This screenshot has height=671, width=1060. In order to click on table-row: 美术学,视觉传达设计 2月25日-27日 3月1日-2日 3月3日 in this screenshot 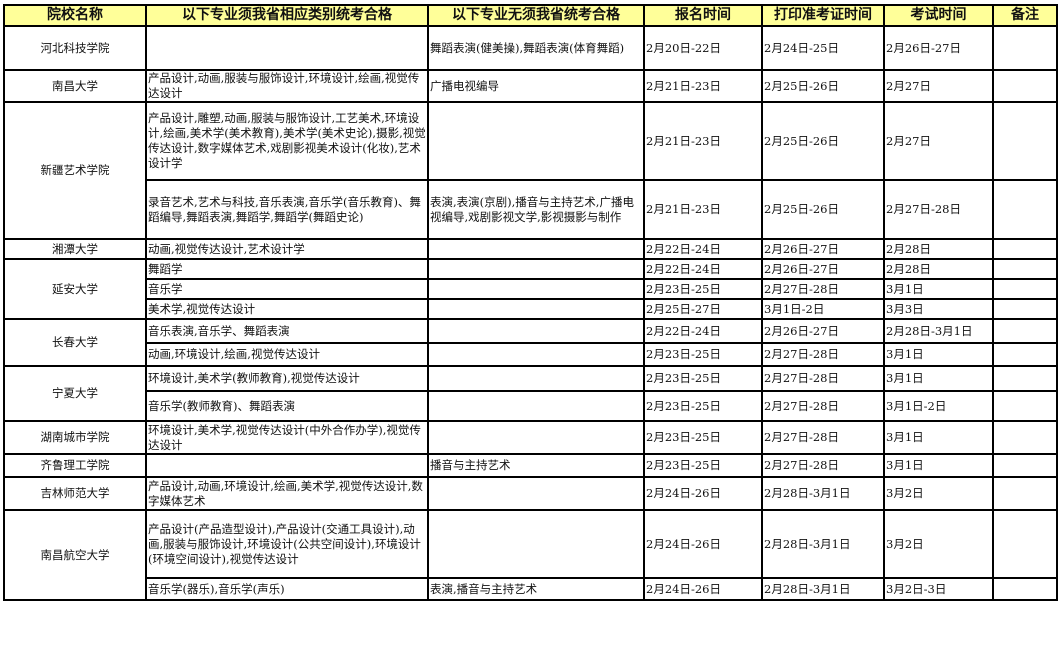, I will do `click(531, 309)`.